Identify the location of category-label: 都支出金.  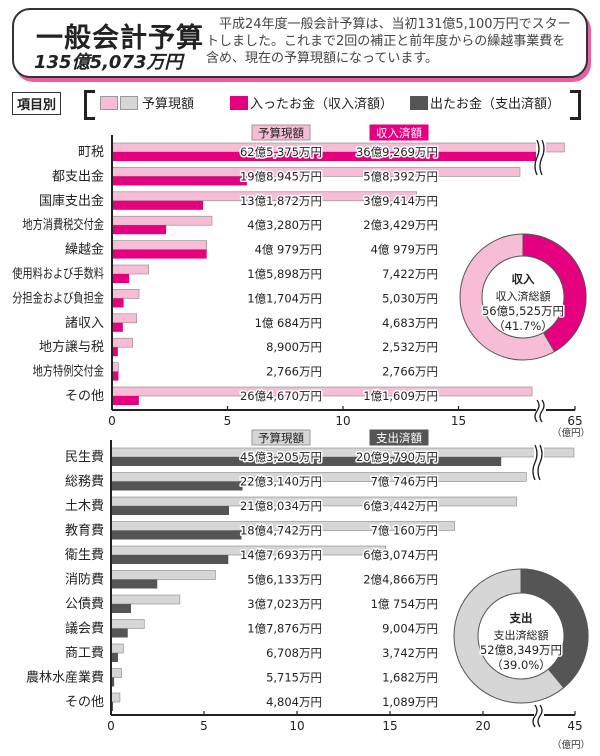
(78, 176).